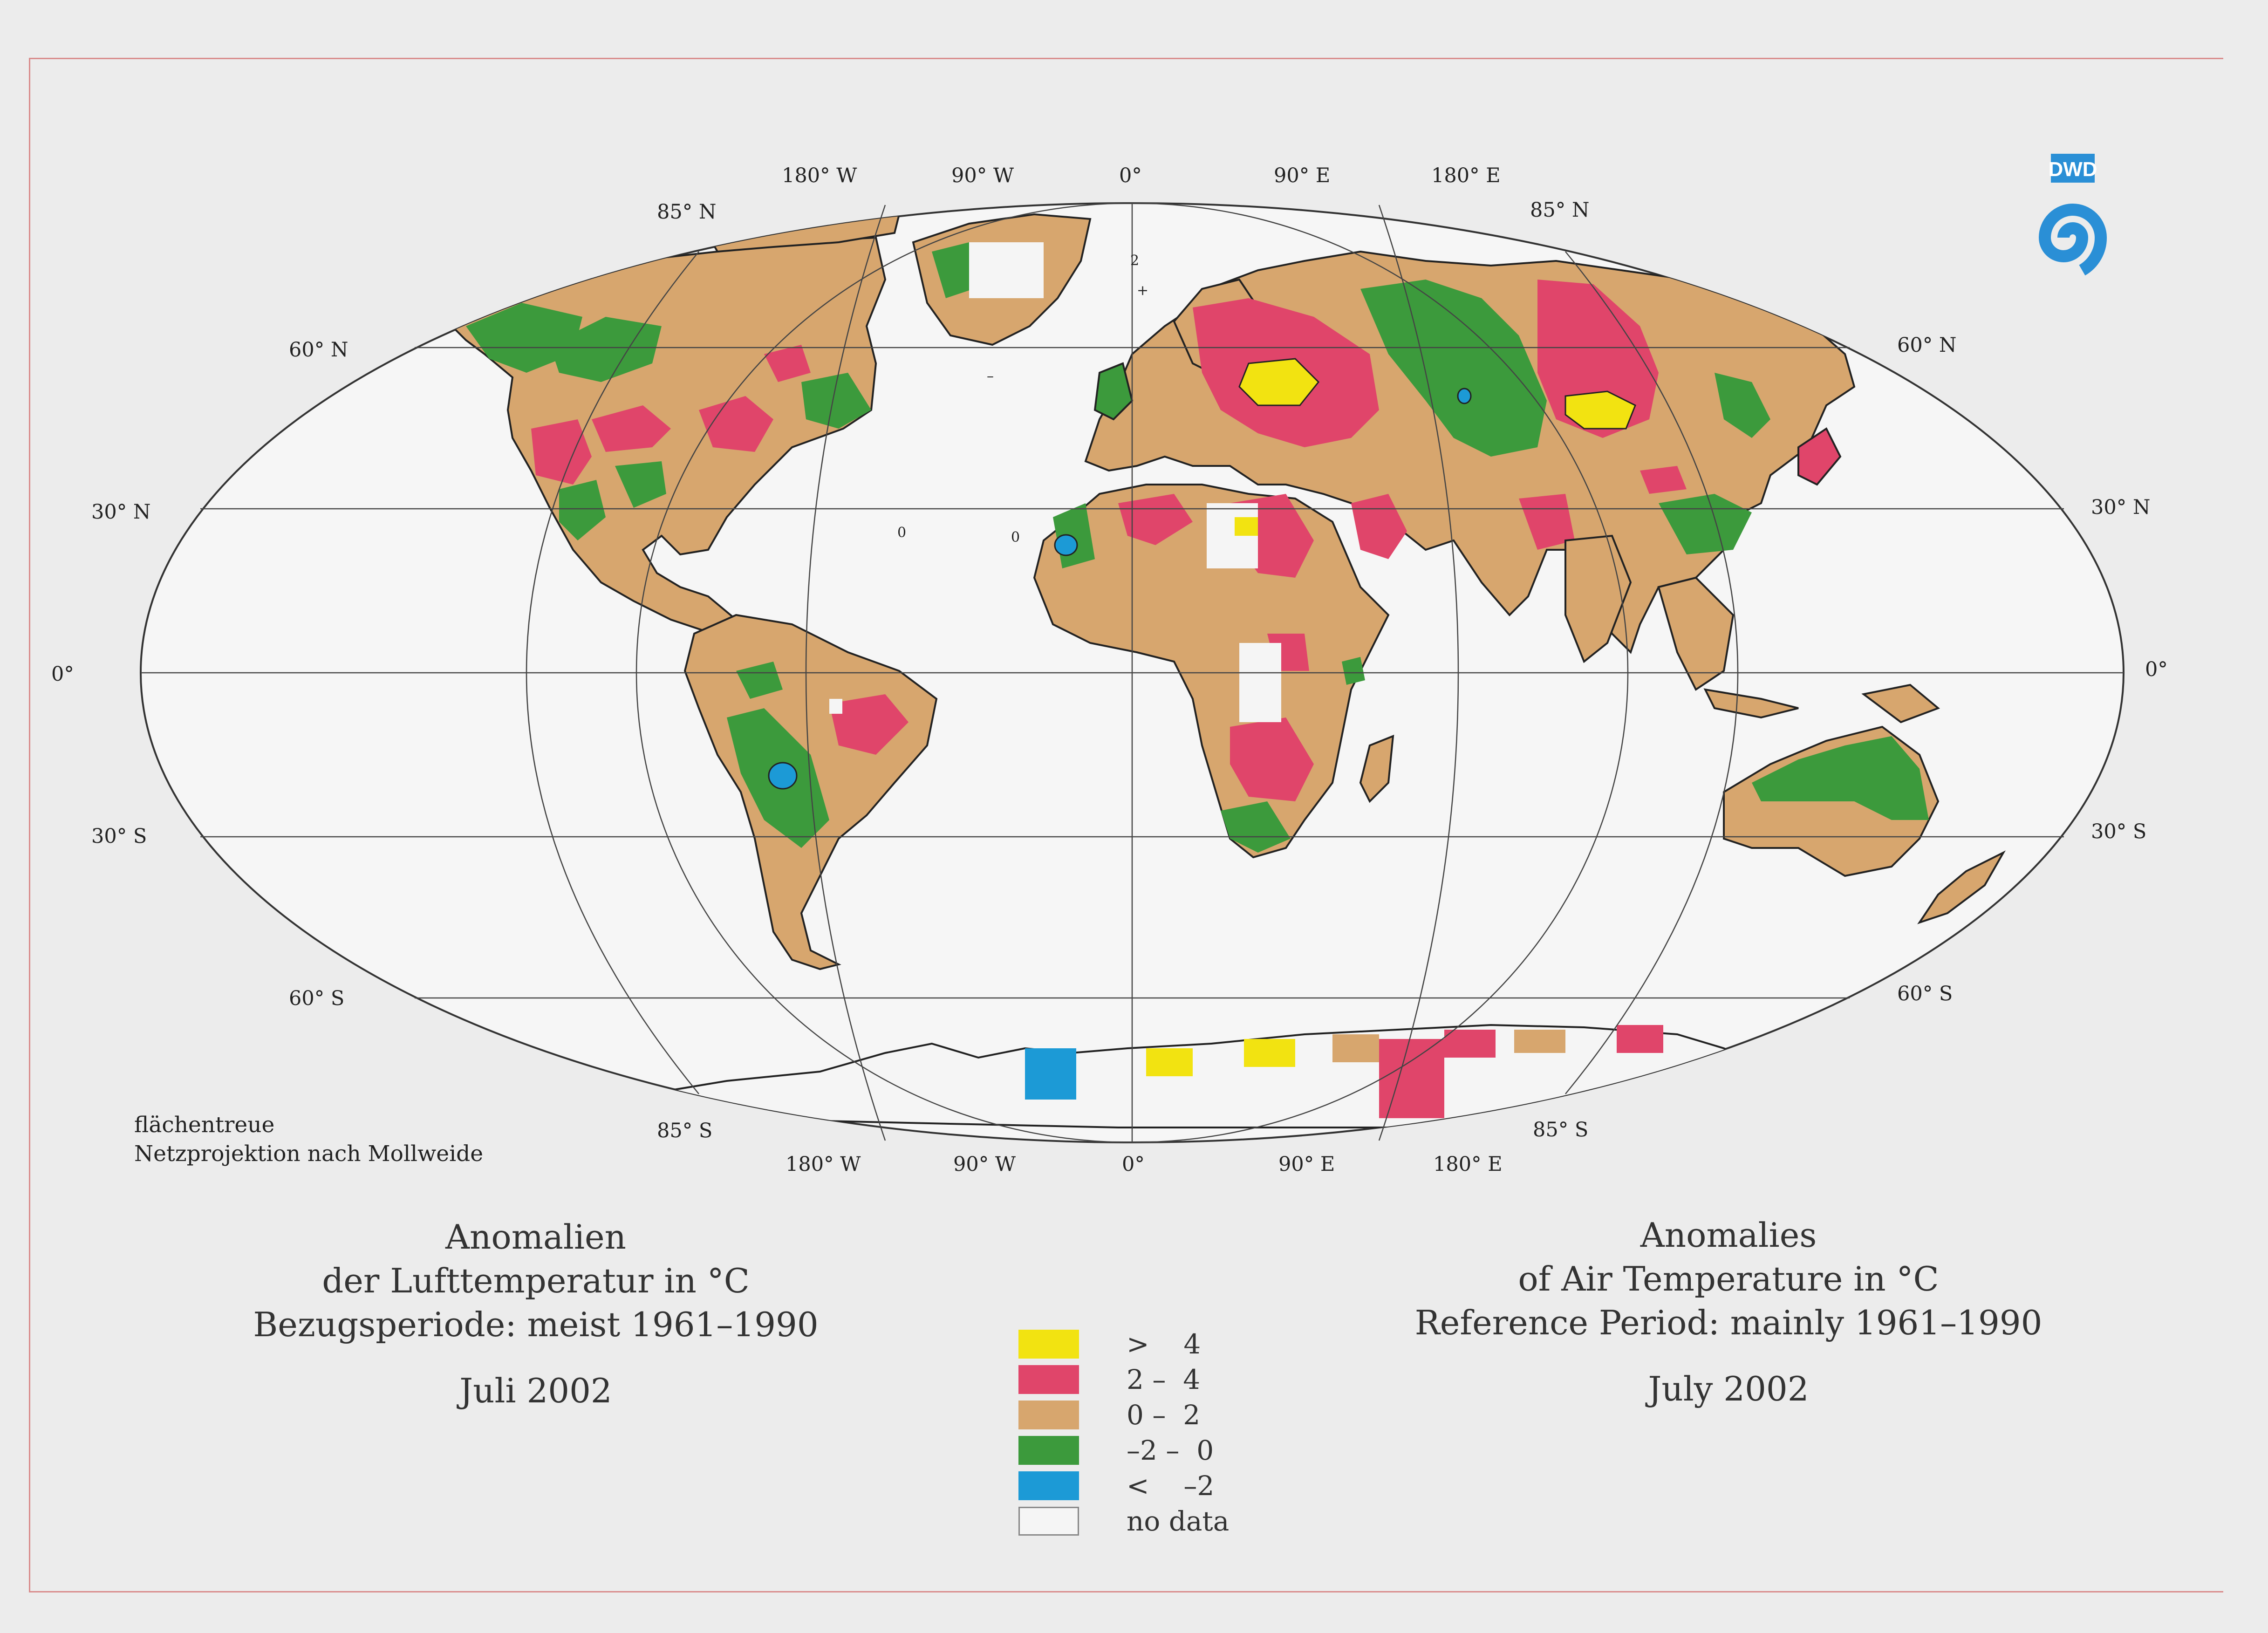  I want to click on title-english-date: July 2002, so click(1728, 1388).